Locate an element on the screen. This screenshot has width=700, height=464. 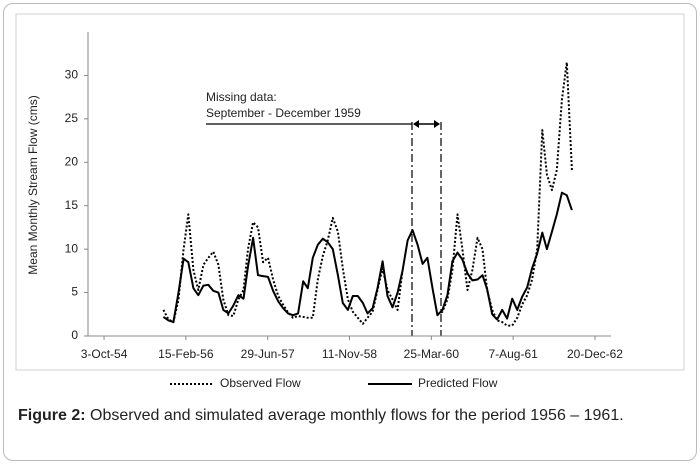
y-tick-label: 15 is located at coordinates (72, 205).